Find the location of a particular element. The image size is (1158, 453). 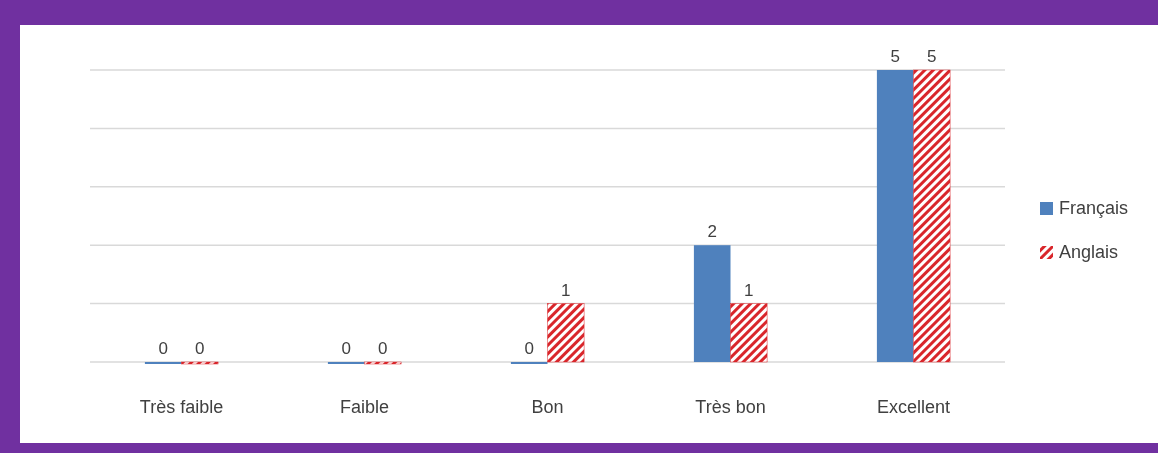

x-tick-label: Très bon is located at coordinates (730, 407).